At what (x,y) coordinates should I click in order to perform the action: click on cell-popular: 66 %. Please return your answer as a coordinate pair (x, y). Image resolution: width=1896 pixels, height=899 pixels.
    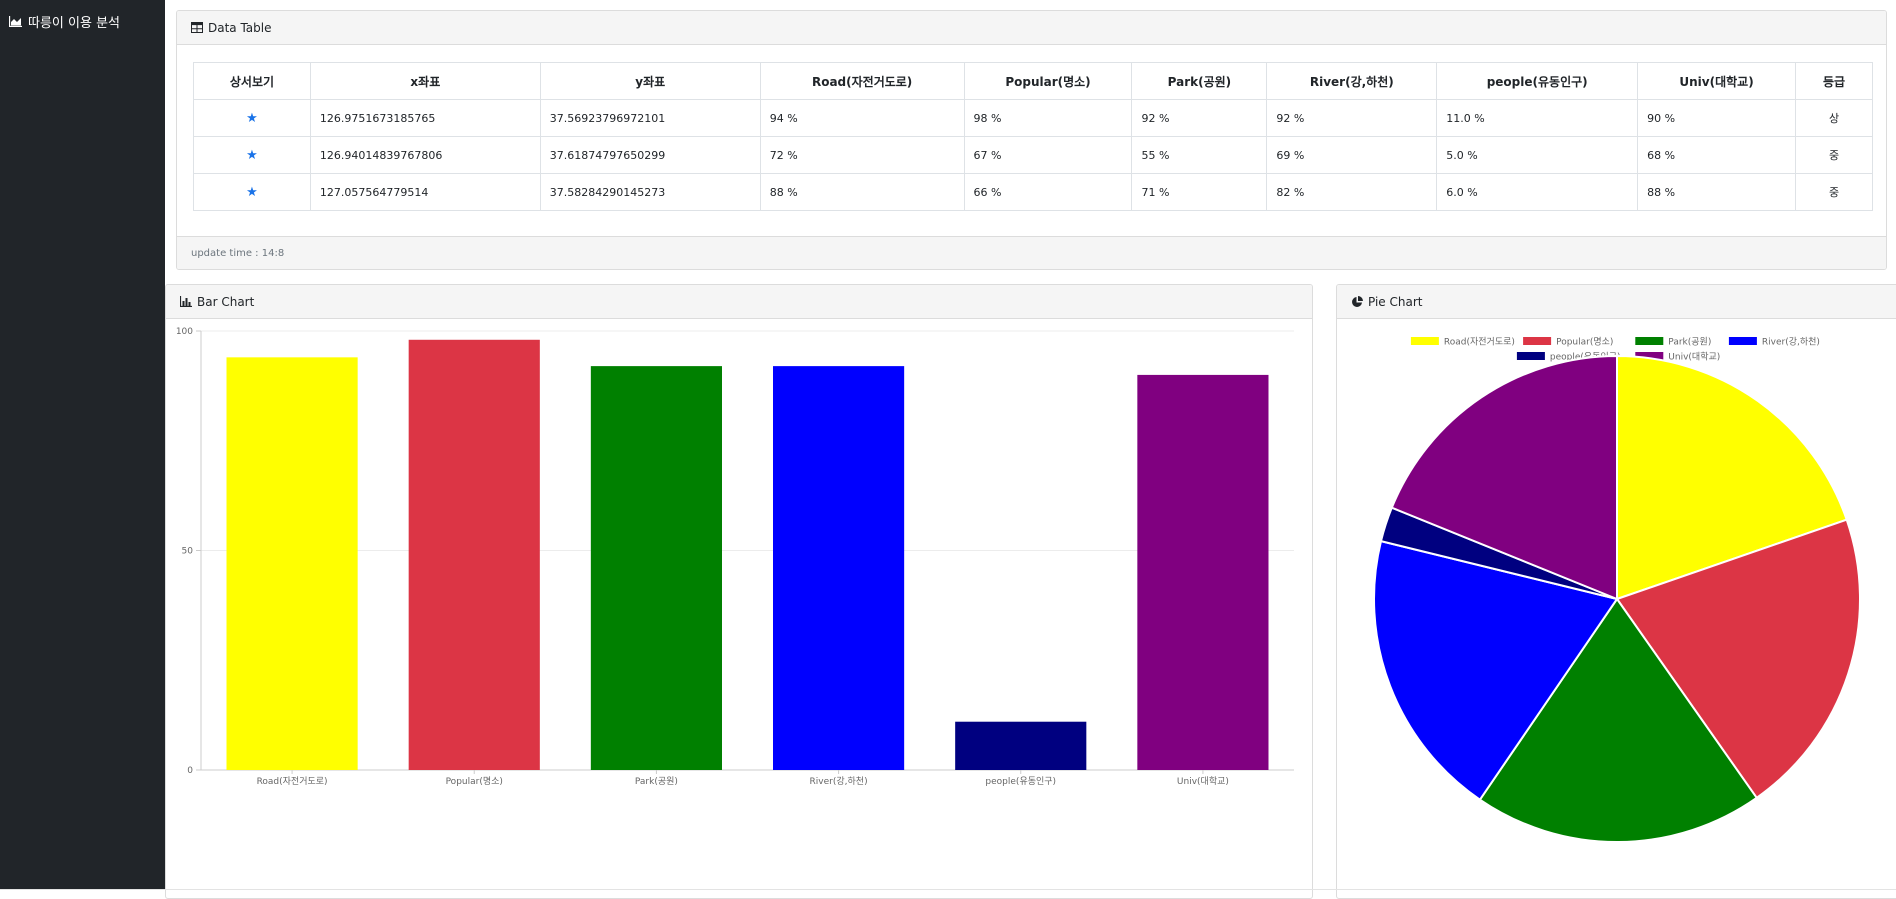
    Looking at the image, I should click on (1048, 192).